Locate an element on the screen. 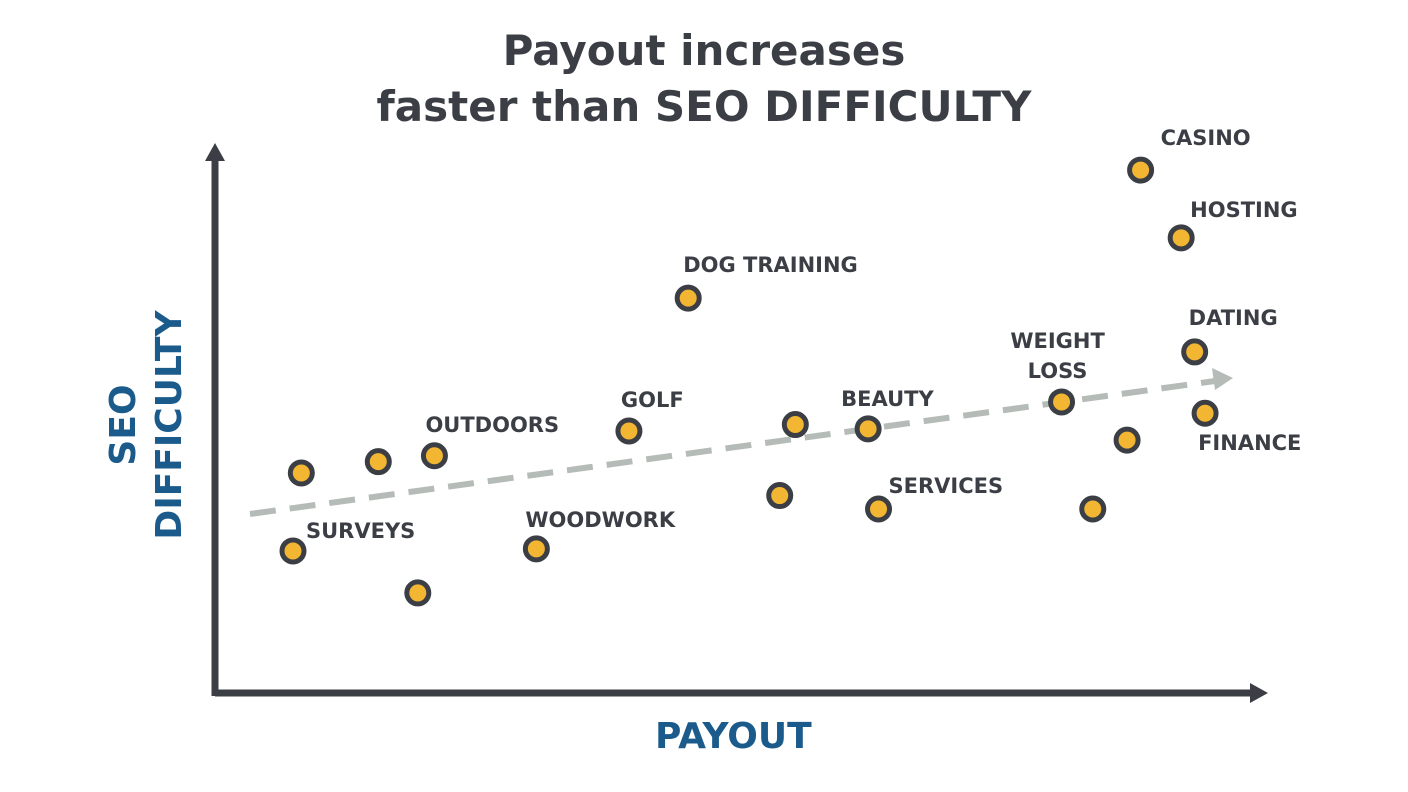  chart-title: faster than SEO DIFFICULTY is located at coordinates (704, 106).